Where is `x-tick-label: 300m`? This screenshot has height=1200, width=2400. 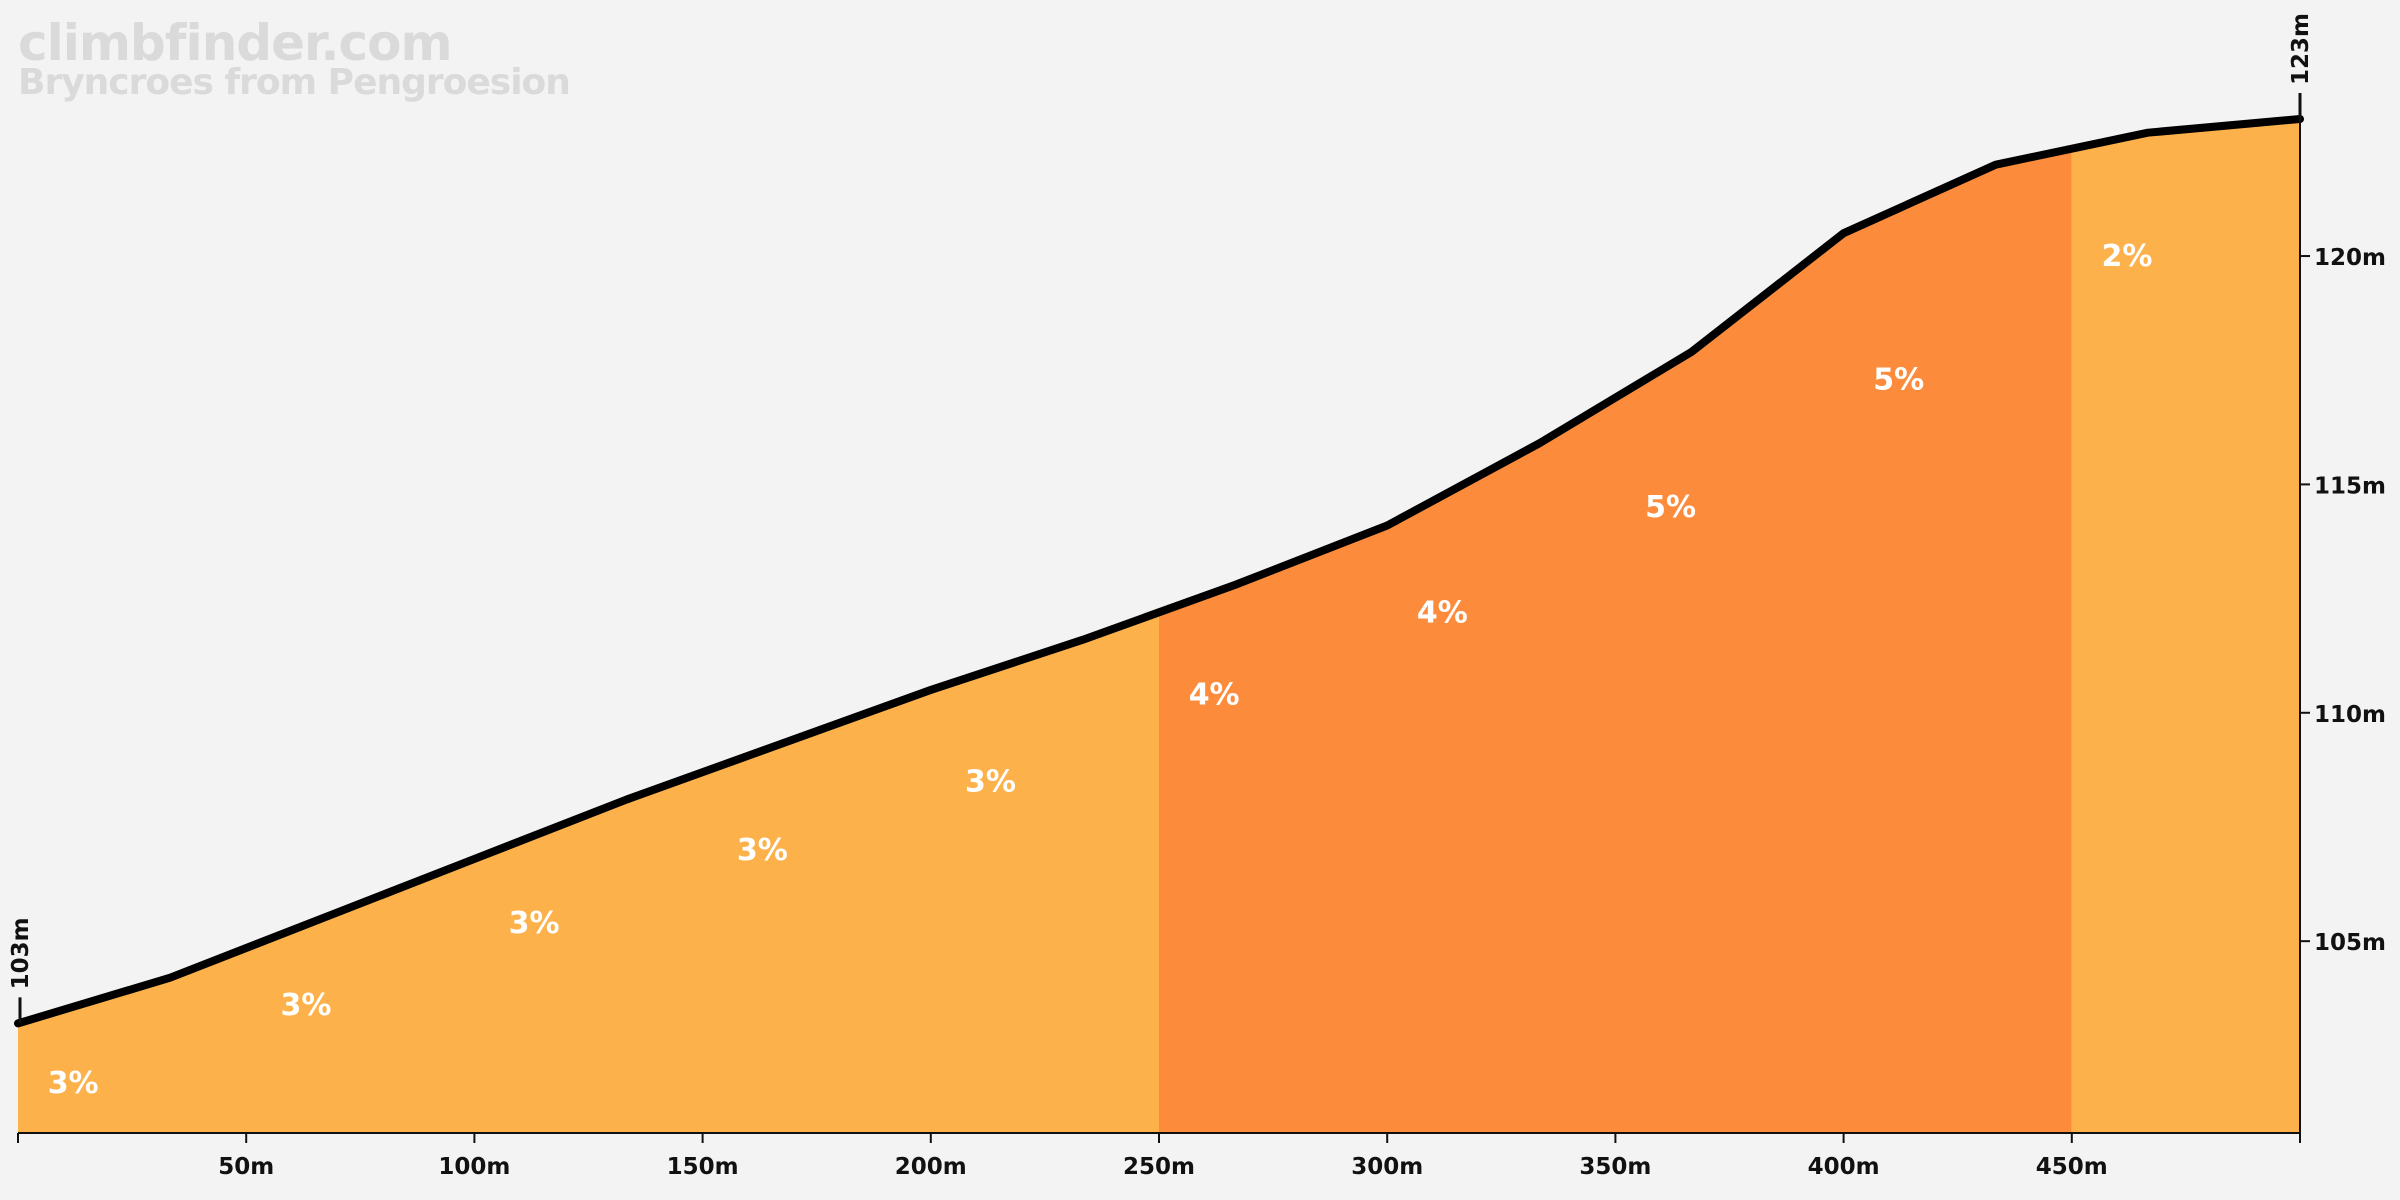 x-tick-label: 300m is located at coordinates (1387, 1167).